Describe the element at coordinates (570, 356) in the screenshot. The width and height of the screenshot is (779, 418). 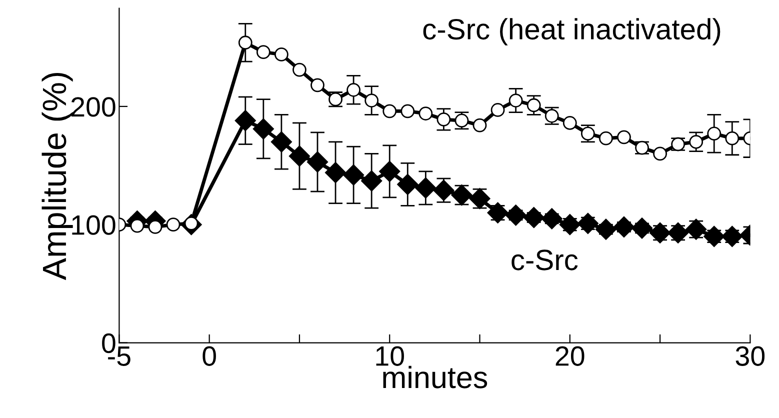
I see `x-tick-label: 20` at that location.